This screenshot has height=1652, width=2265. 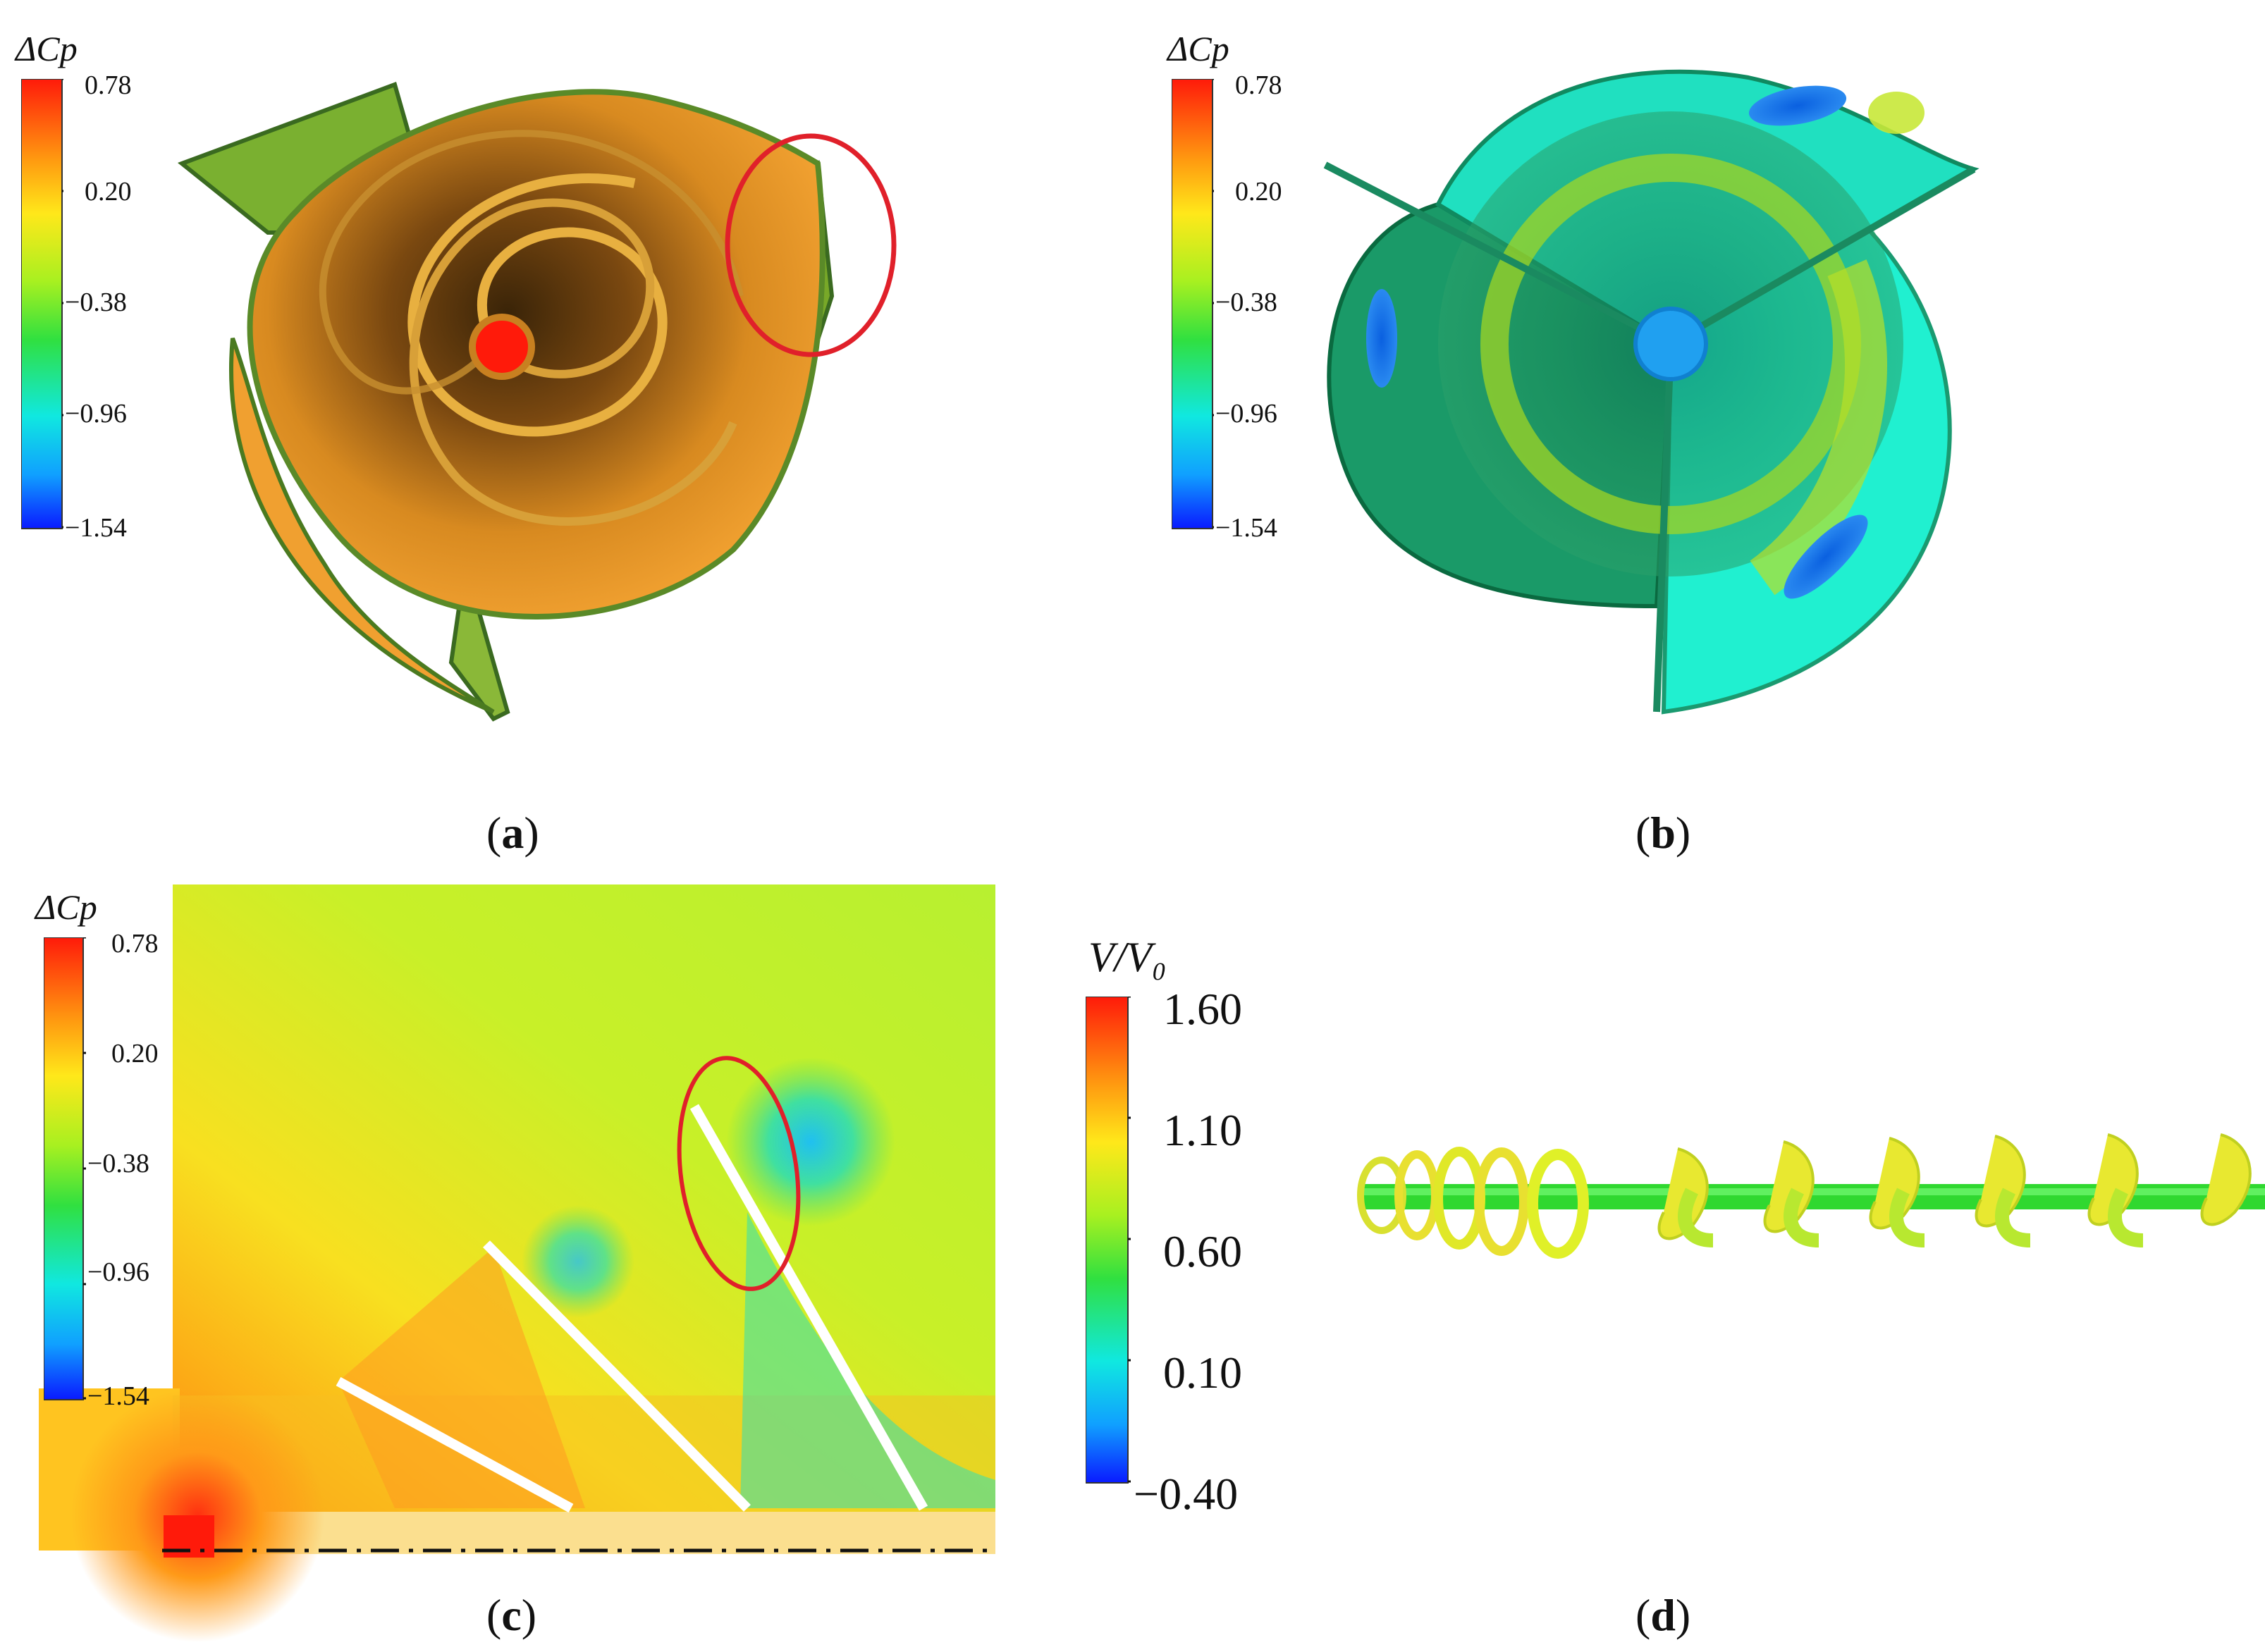 What do you see at coordinates (108, 192) in the screenshot?
I see `colorbar-a-tick: 0.20` at bounding box center [108, 192].